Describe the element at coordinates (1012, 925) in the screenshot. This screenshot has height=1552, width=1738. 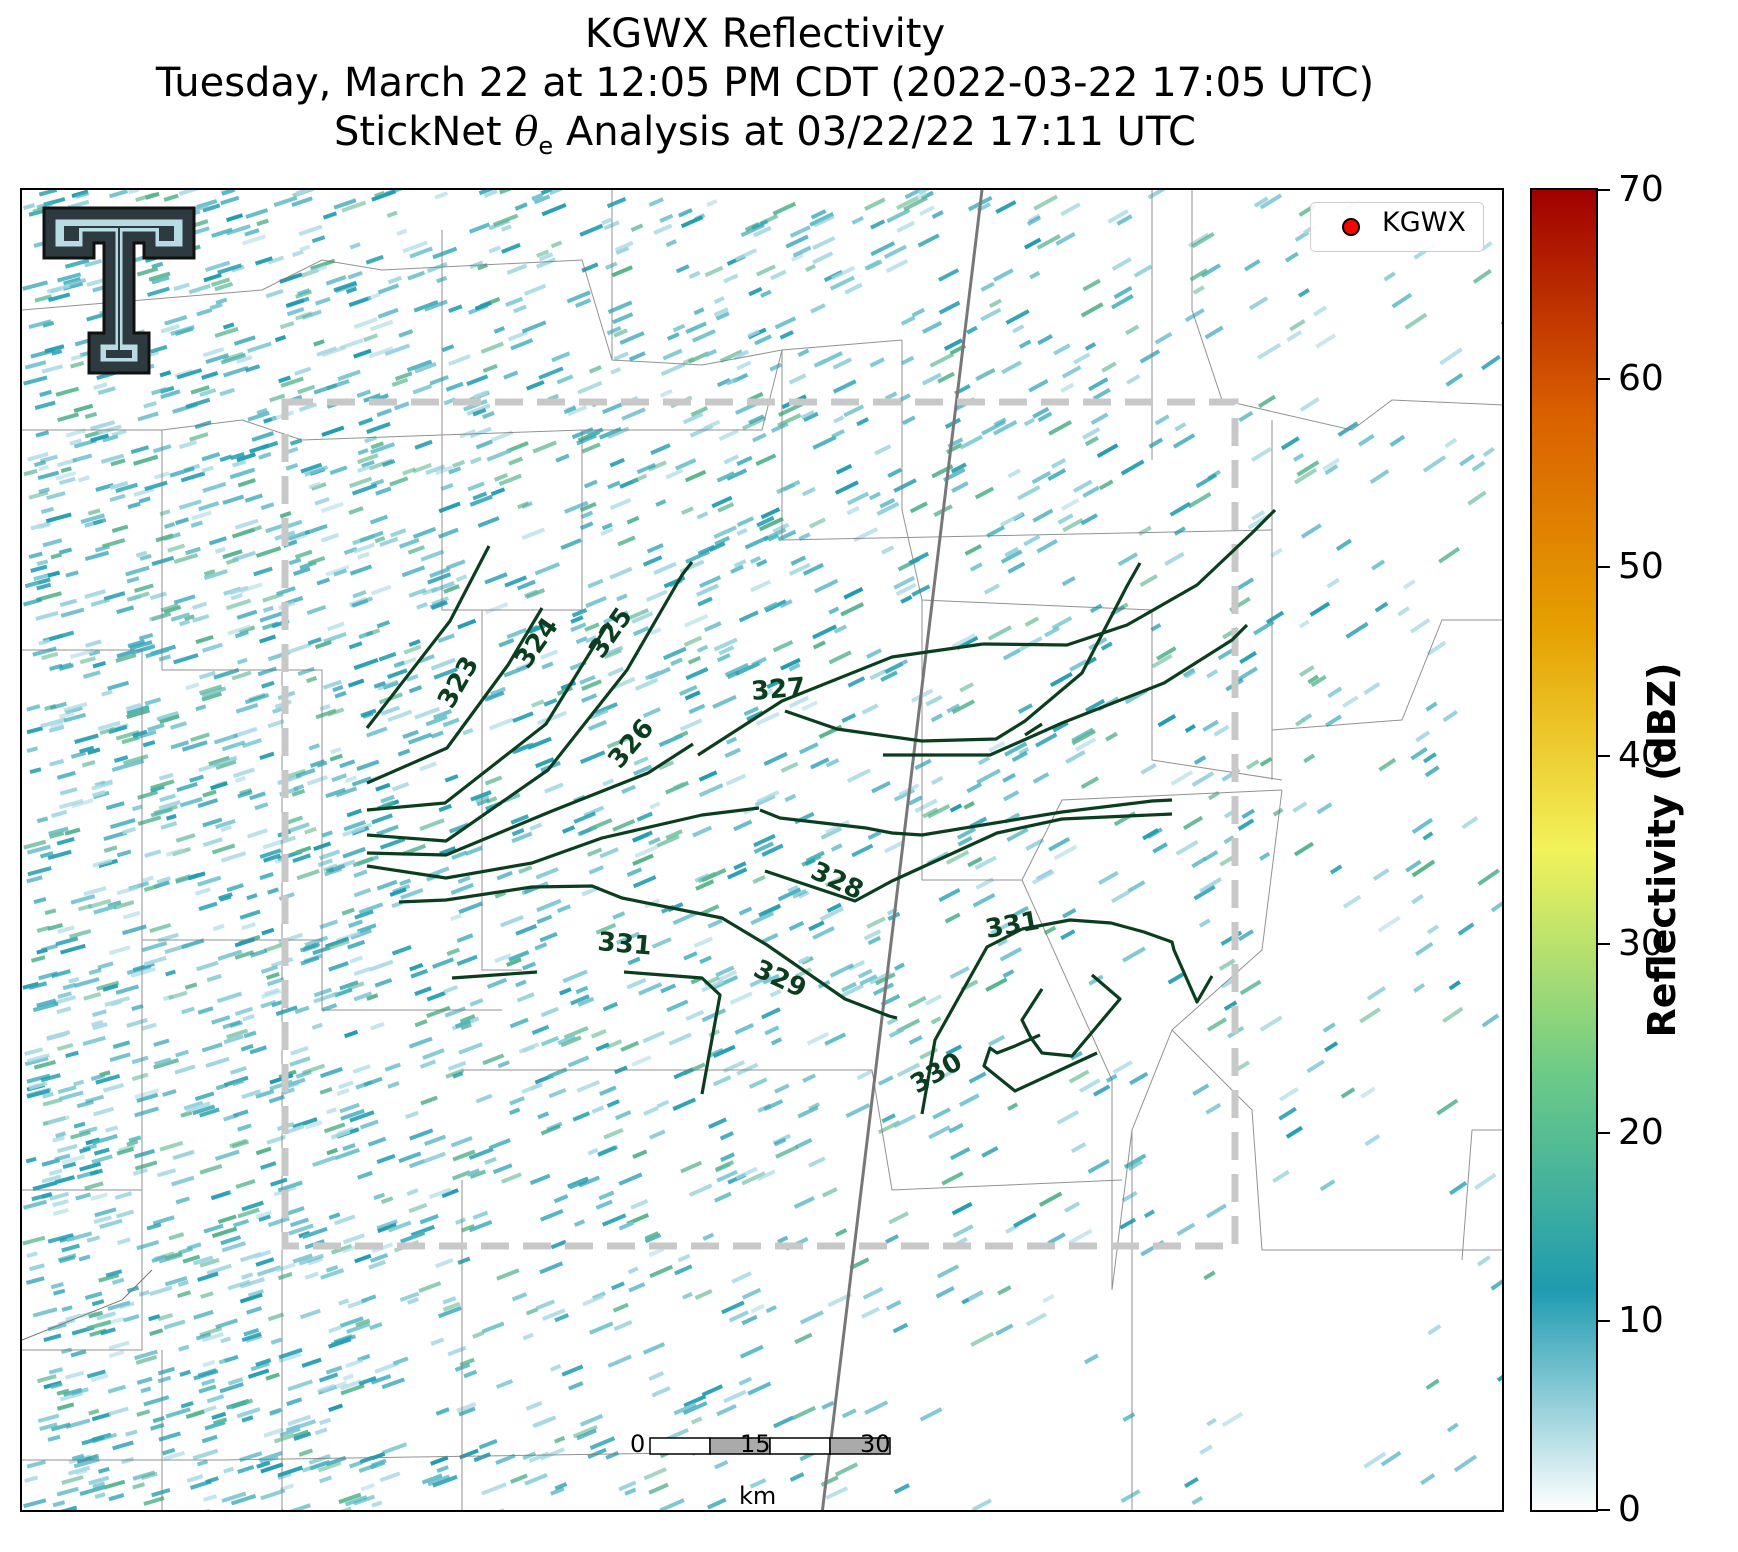
I see `contour-label-331-east: 331` at that location.